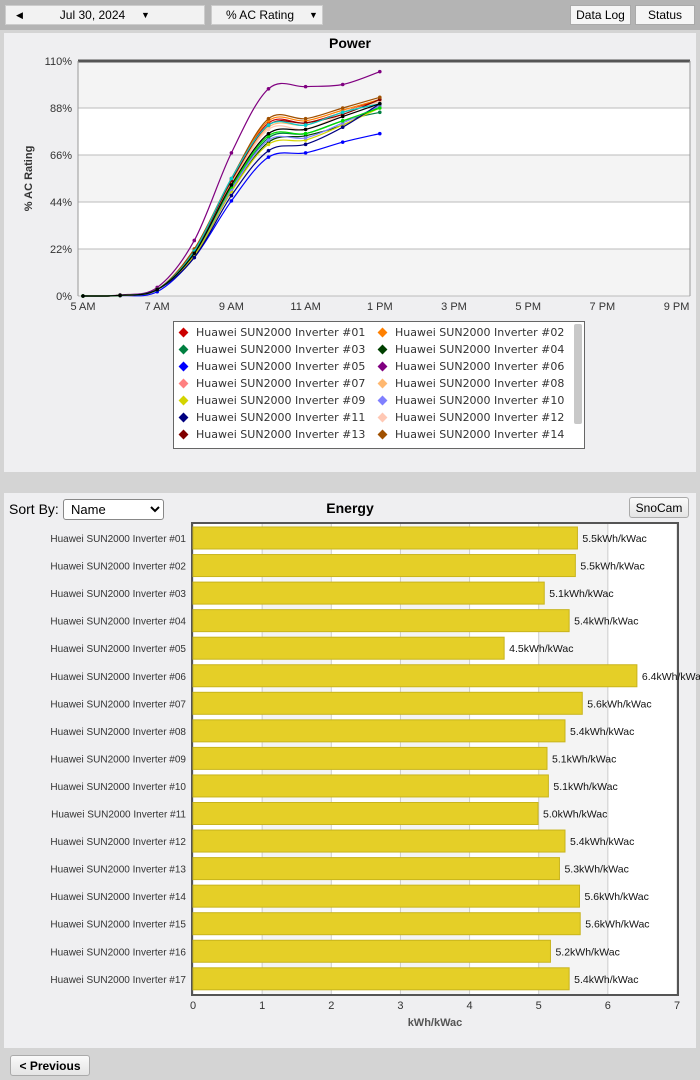 The image size is (700, 1080). I want to click on legend-item: Huawei SUN2000 Inverter #05, so click(269, 366).